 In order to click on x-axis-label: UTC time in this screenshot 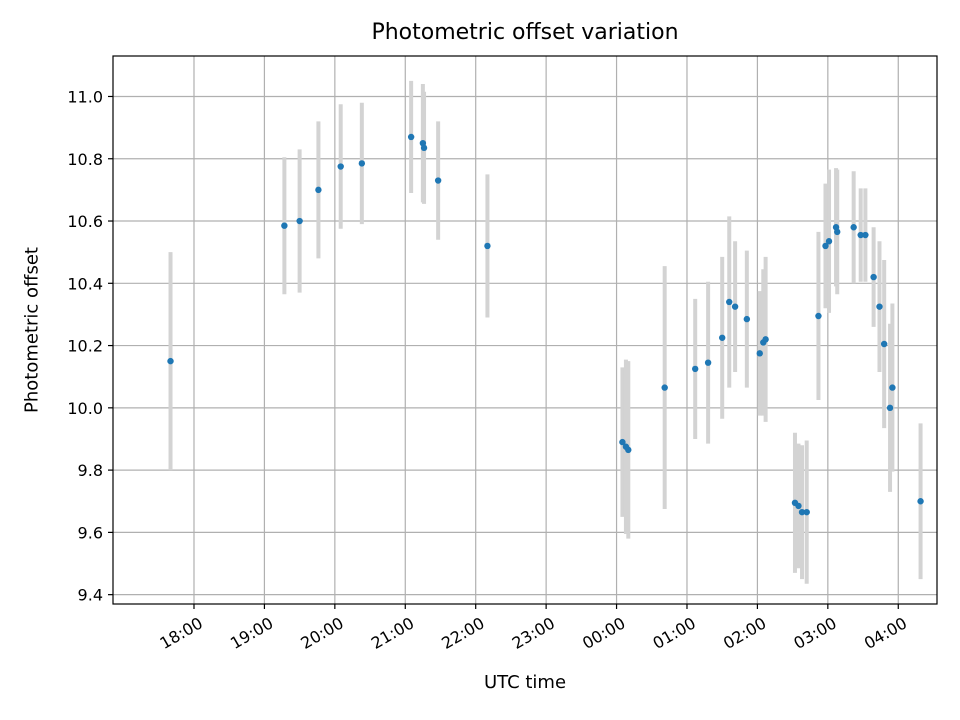, I will do `click(525, 682)`.